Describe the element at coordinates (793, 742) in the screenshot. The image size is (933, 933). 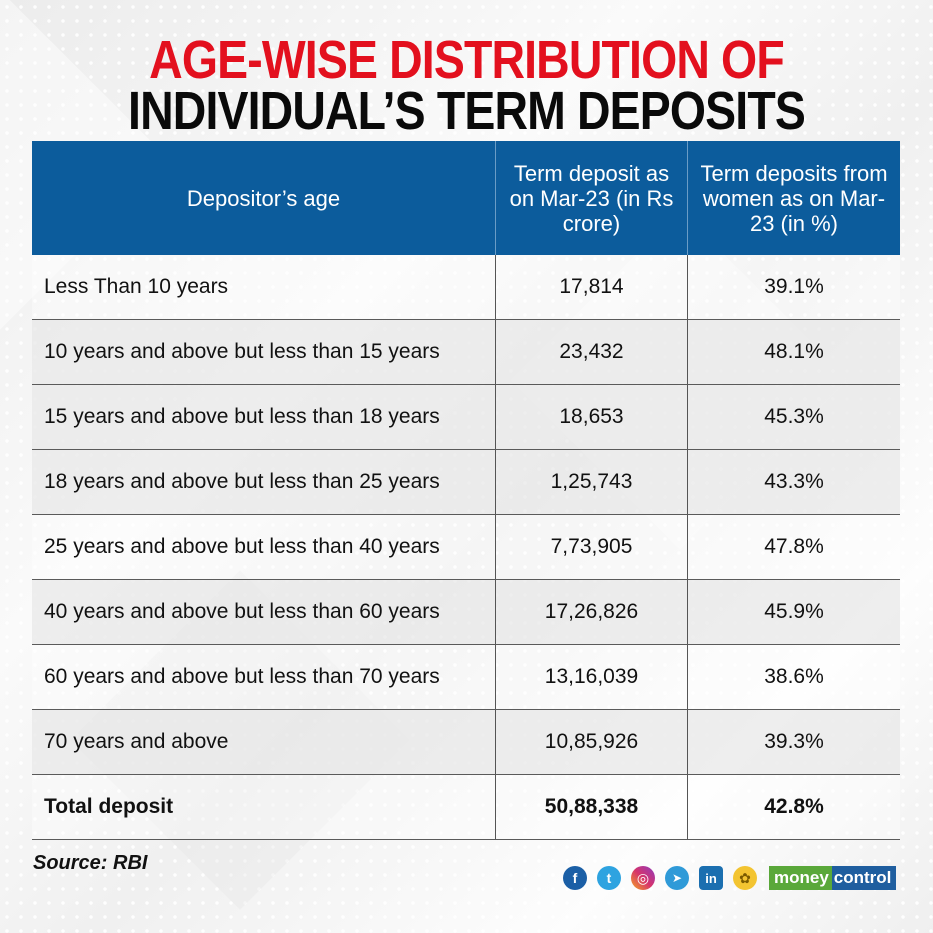
I see `cell-women-percent: 39.3%` at that location.